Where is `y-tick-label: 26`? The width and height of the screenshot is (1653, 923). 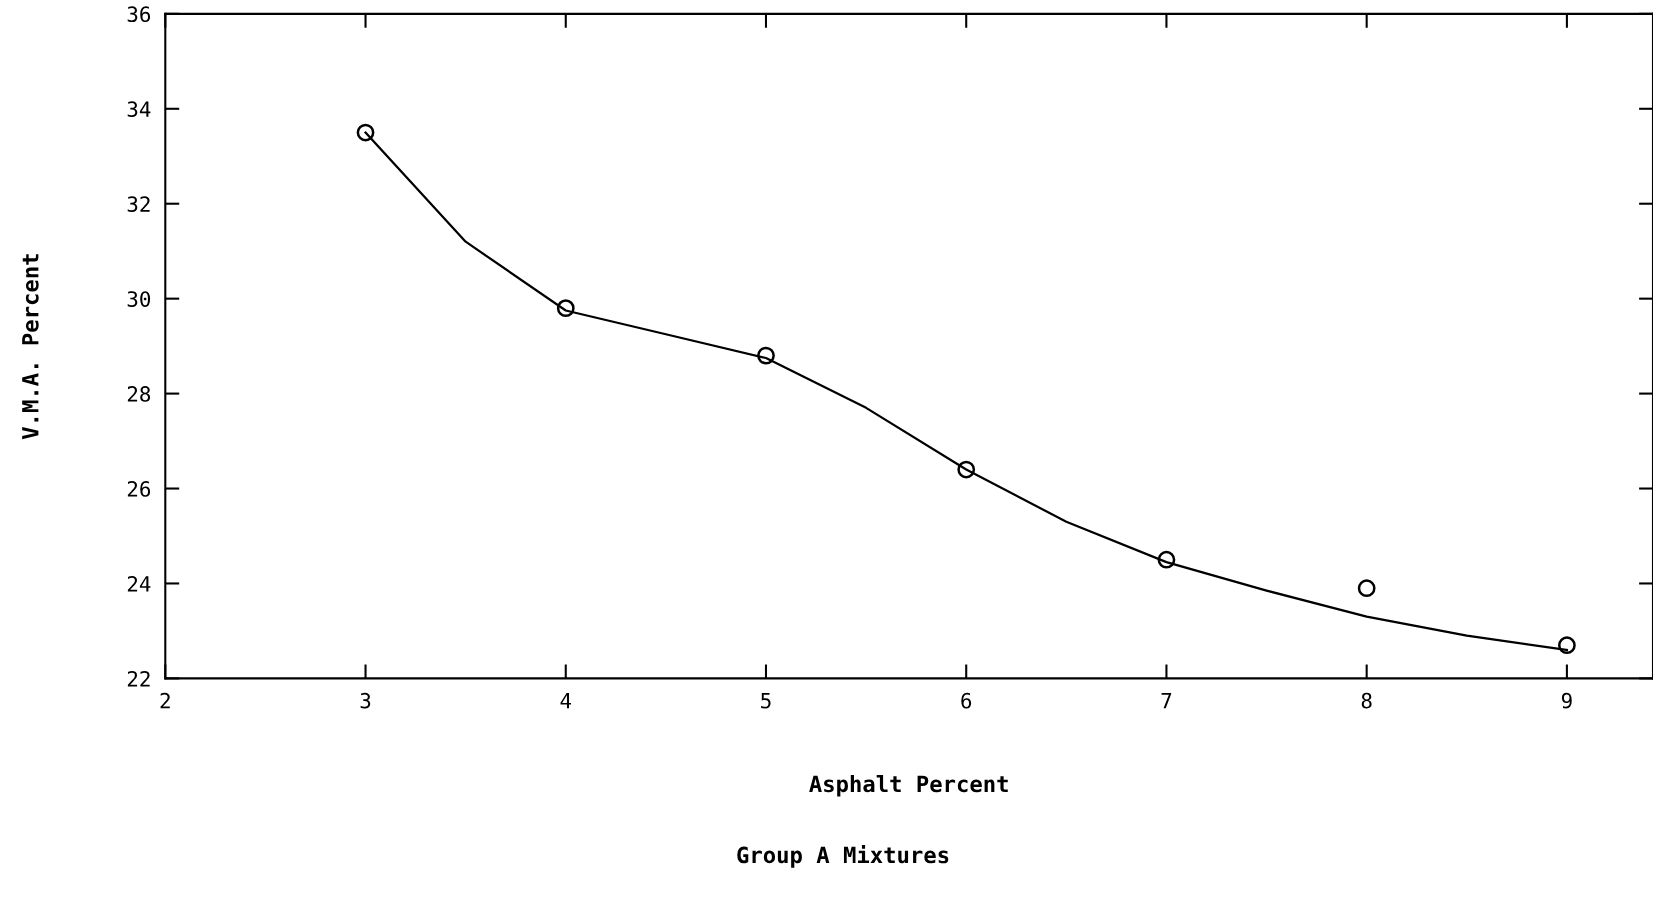 y-tick-label: 26 is located at coordinates (139, 489).